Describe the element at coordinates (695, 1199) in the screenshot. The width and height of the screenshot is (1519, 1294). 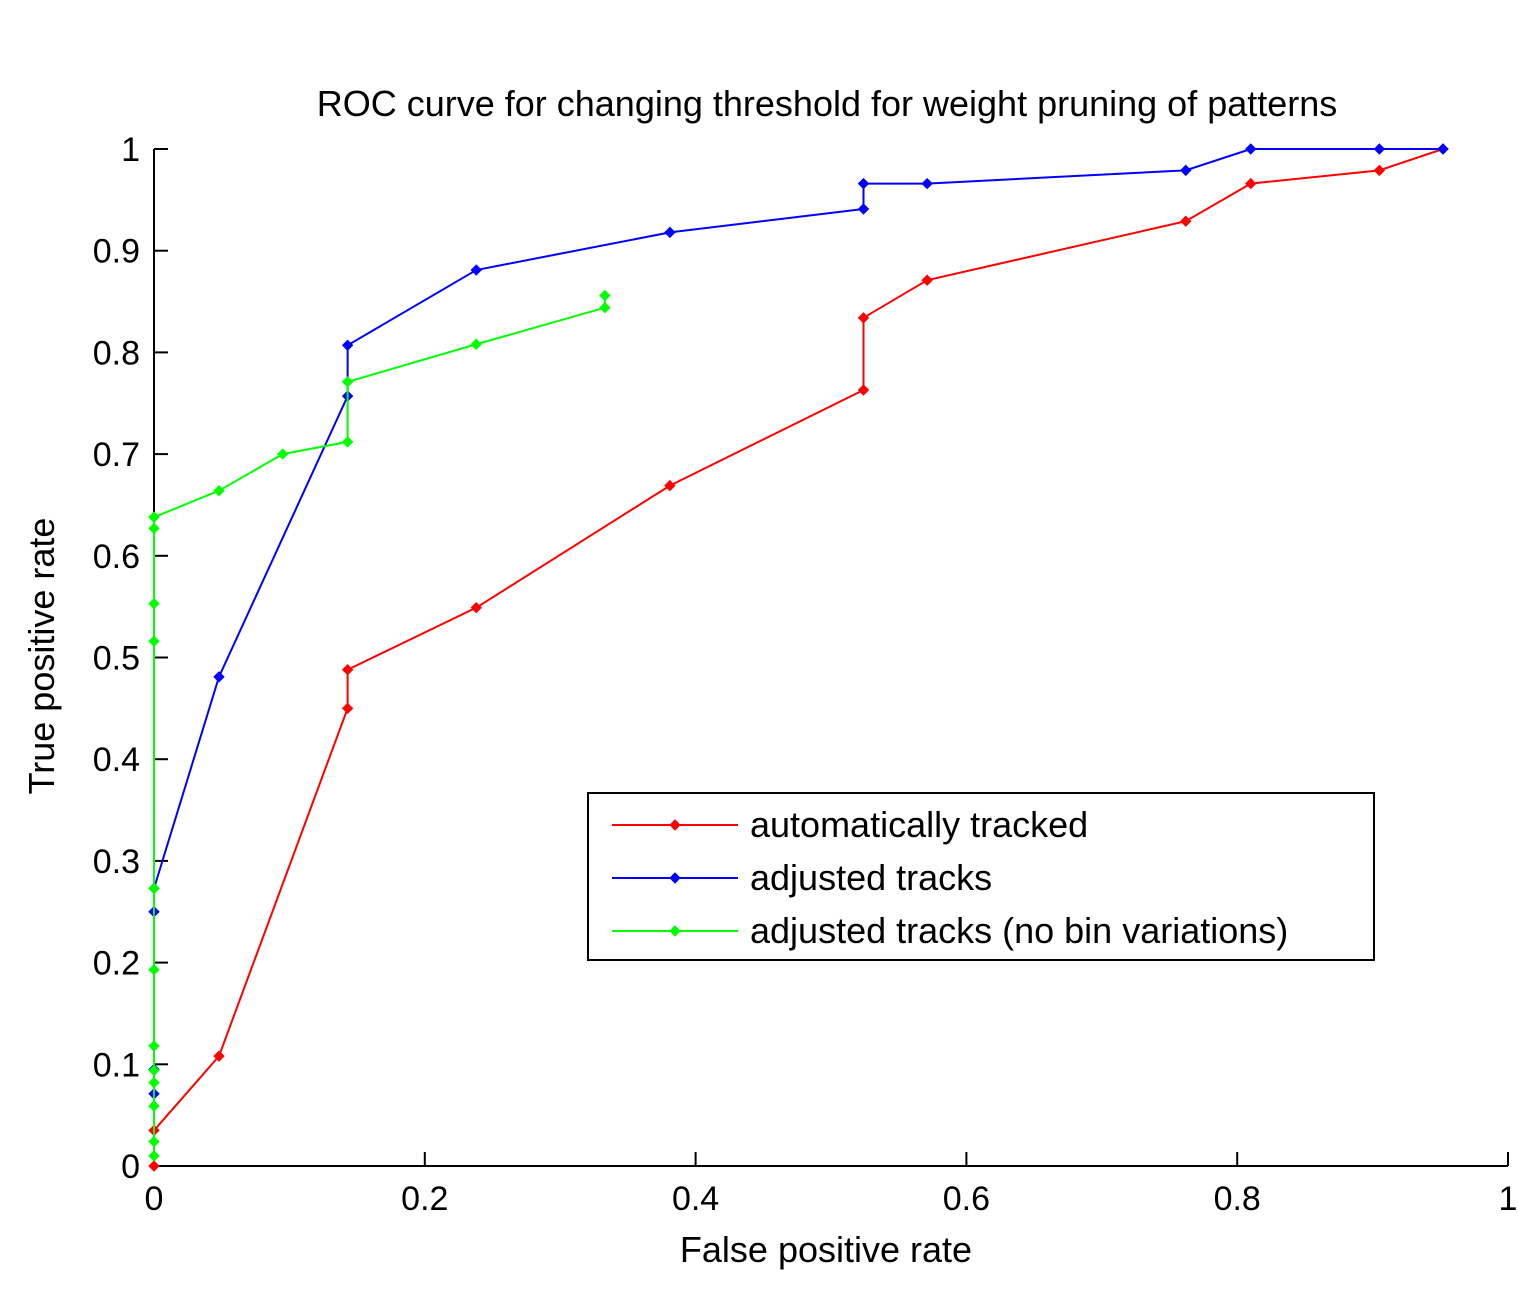
I see `x-tick-label: 0.4` at that location.